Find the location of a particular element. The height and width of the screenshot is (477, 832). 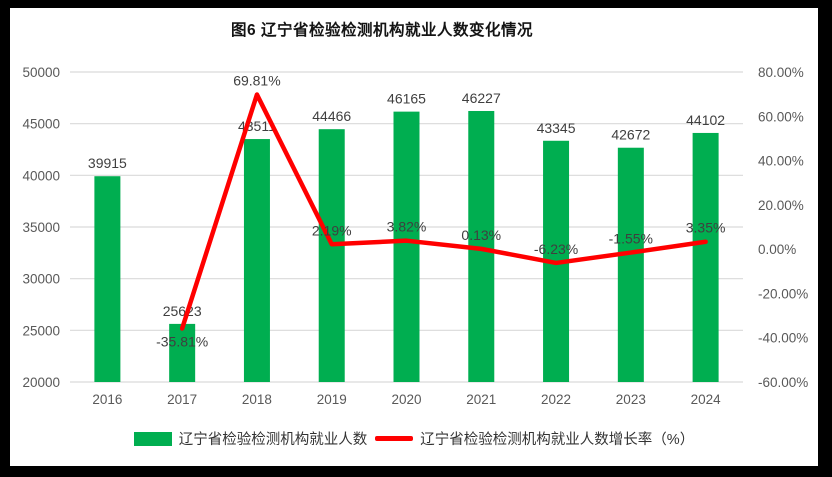

y-axis-left-tick: 35000 is located at coordinates (41, 227).